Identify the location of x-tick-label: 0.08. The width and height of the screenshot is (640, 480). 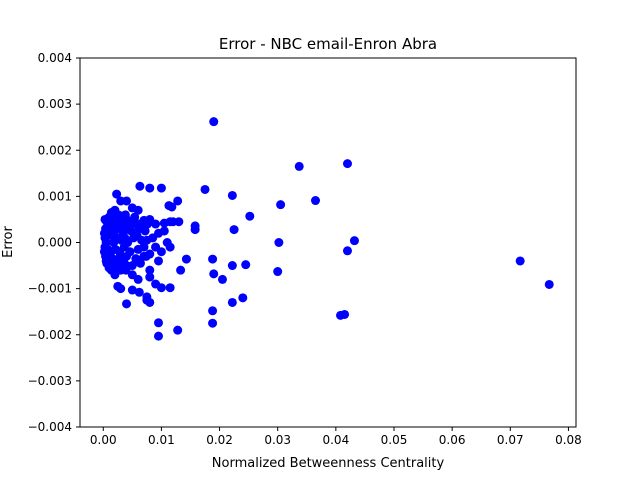
(568, 440).